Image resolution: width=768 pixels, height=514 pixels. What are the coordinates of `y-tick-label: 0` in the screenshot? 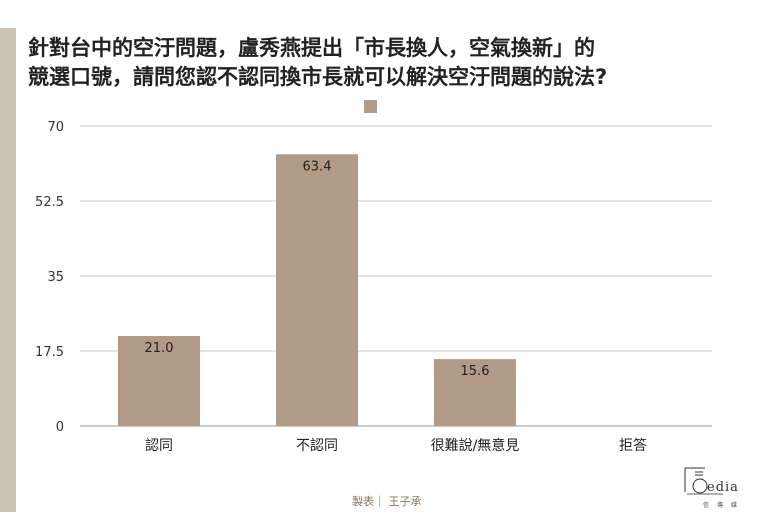 It's located at (60, 427).